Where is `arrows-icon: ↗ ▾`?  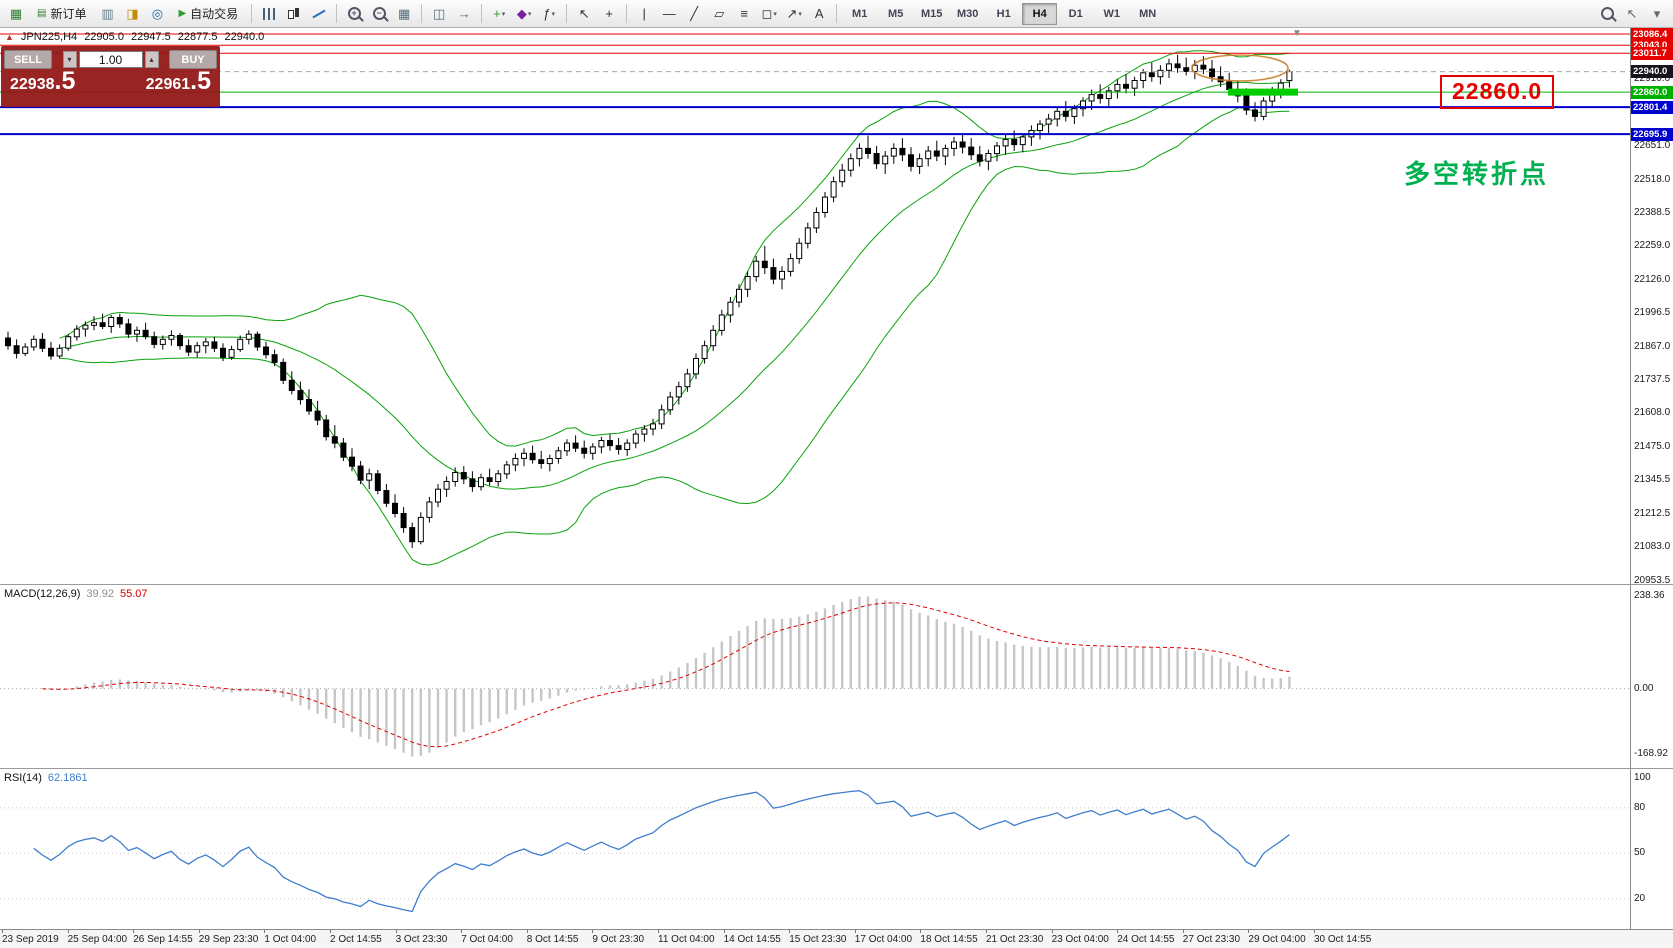
arrows-icon: ↗ ▾ is located at coordinates (794, 14).